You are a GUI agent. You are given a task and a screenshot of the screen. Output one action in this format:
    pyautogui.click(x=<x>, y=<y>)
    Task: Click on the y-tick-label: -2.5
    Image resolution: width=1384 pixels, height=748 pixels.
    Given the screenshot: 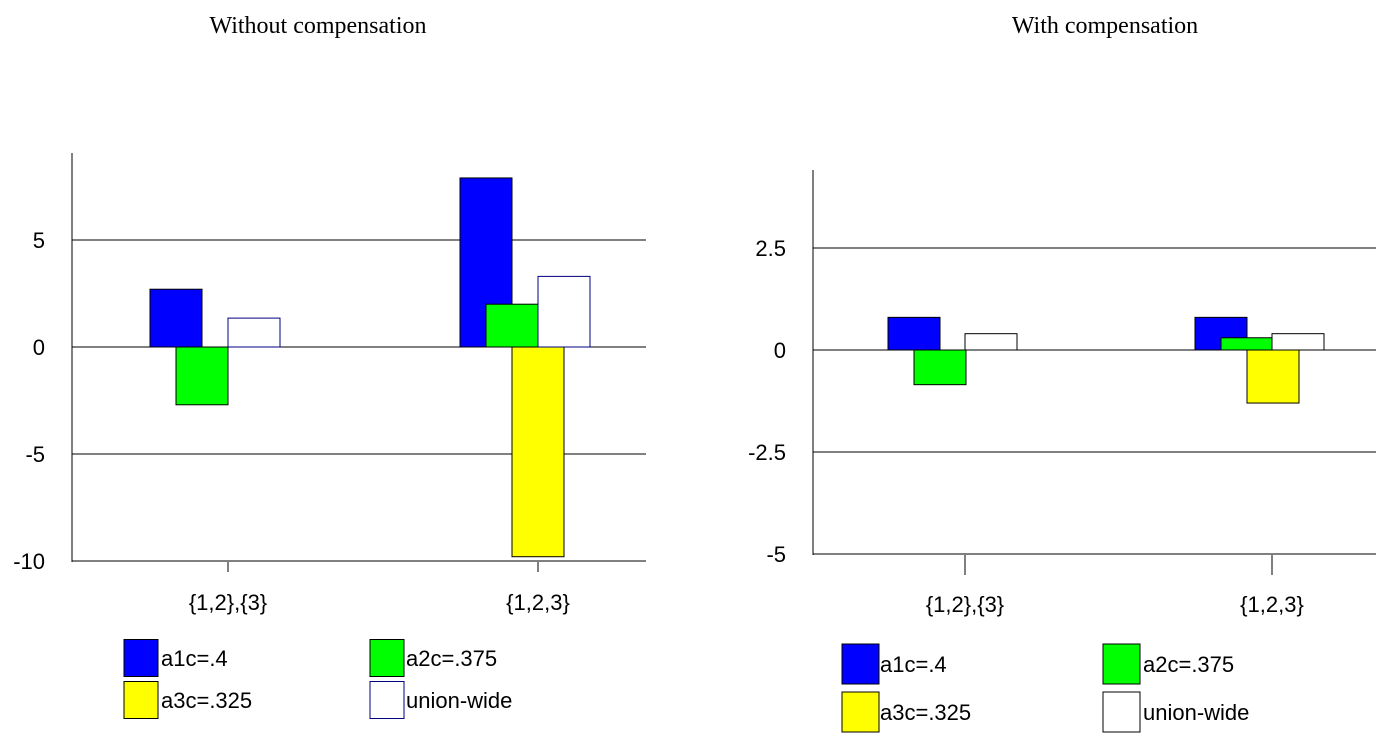 What is the action you would take?
    pyautogui.click(x=767, y=452)
    